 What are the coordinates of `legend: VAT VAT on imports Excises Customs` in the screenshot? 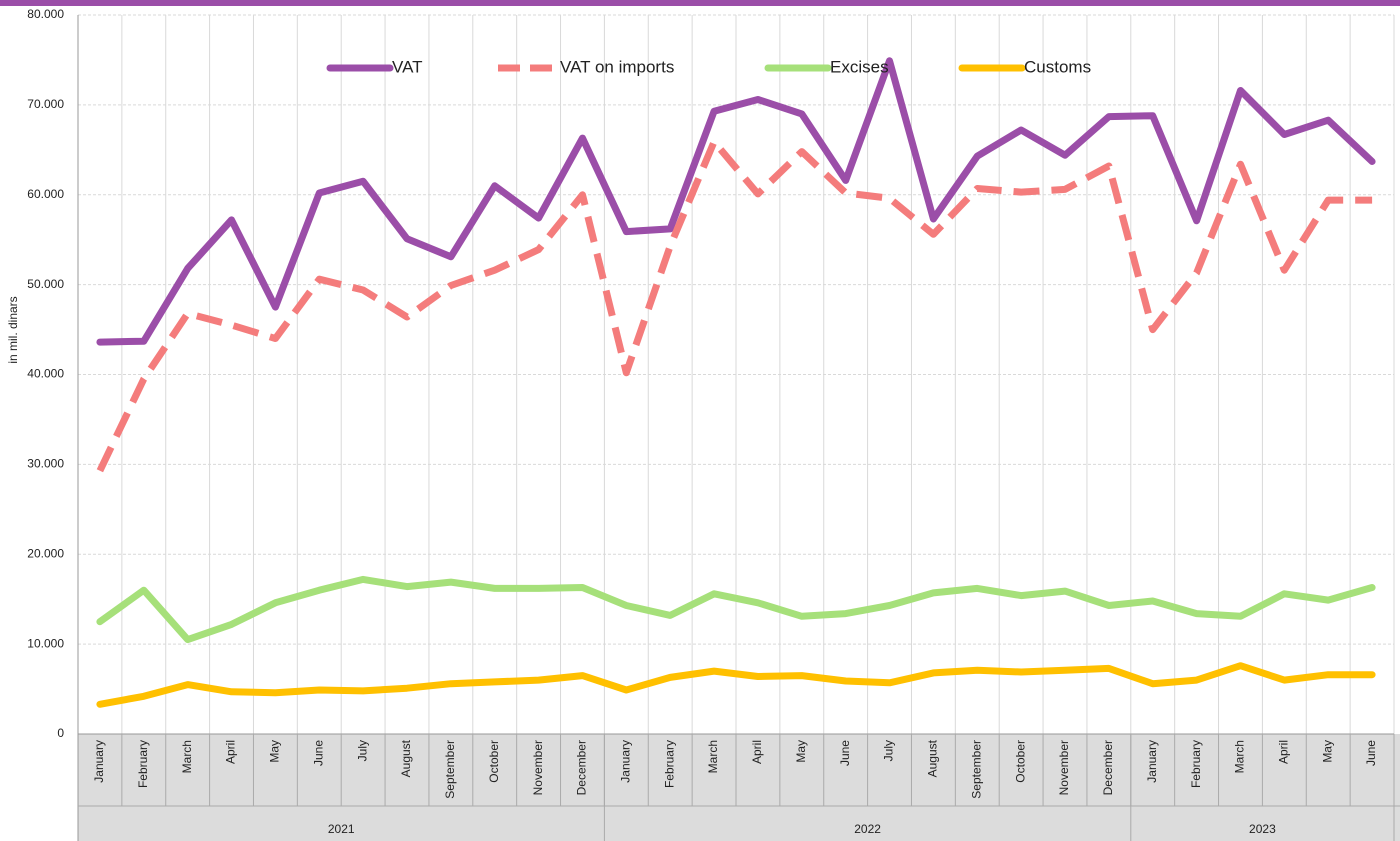 It's located at (708, 66).